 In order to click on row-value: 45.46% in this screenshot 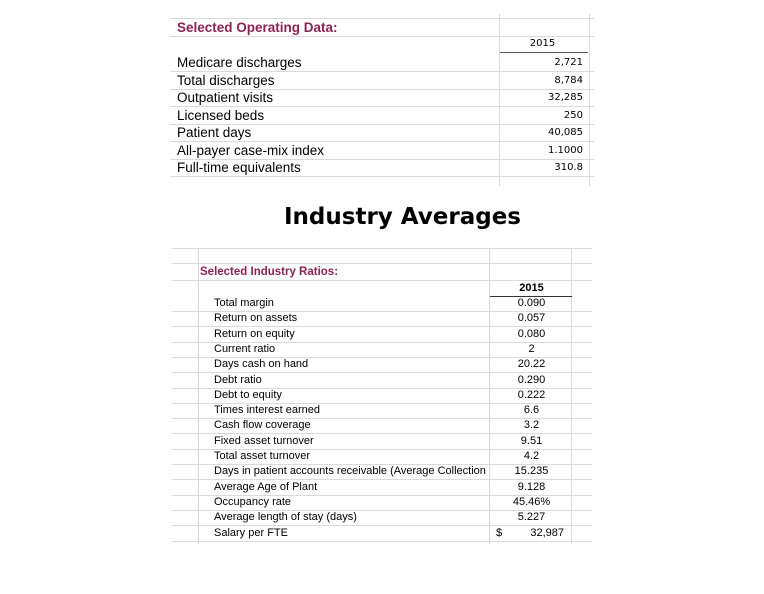, I will do `click(531, 501)`.